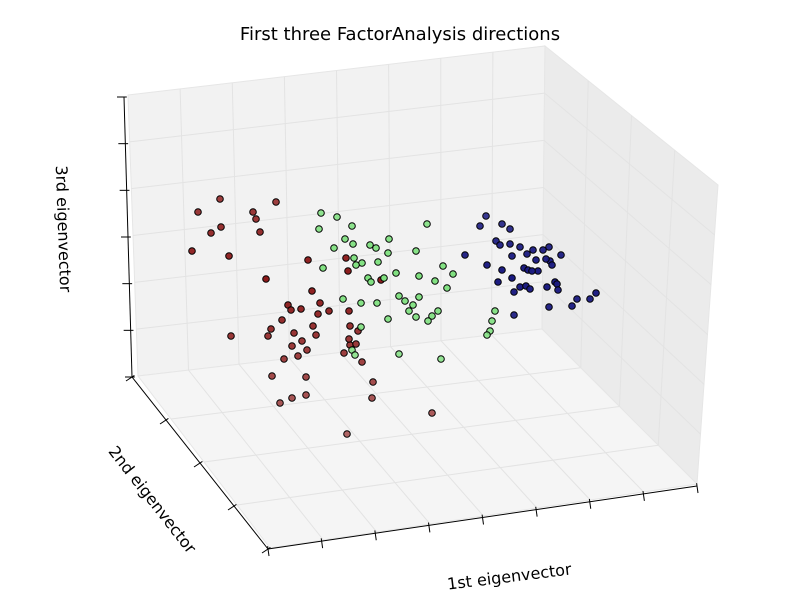  What do you see at coordinates (400, 34) in the screenshot?
I see `chart-title: First three FactorAnalysis directions` at bounding box center [400, 34].